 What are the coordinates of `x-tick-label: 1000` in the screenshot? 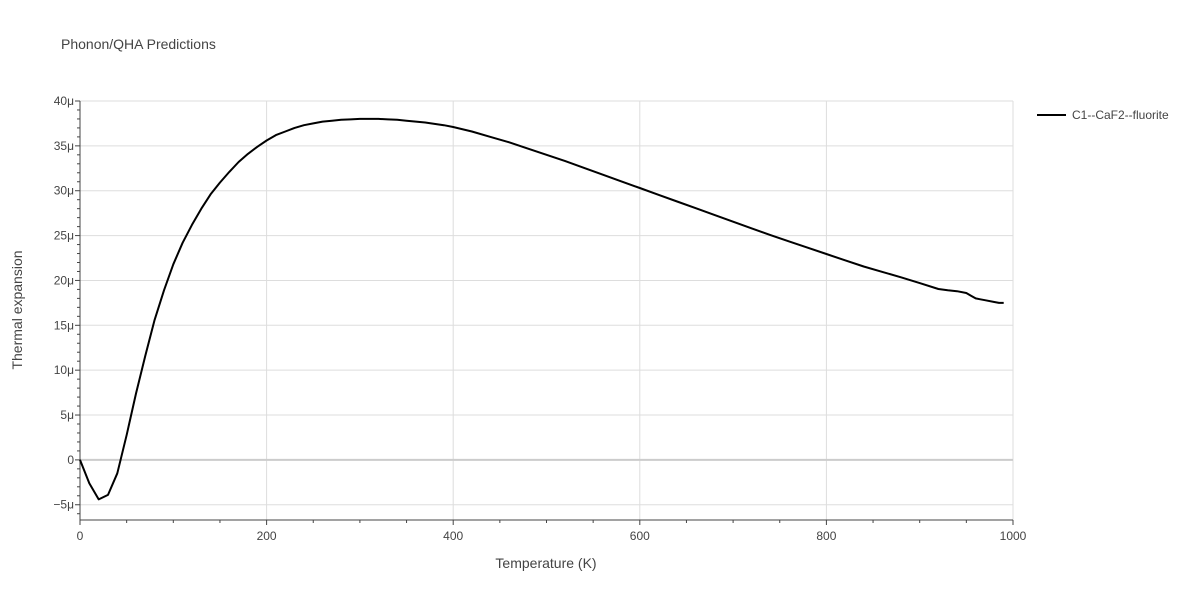 It's located at (1013, 536).